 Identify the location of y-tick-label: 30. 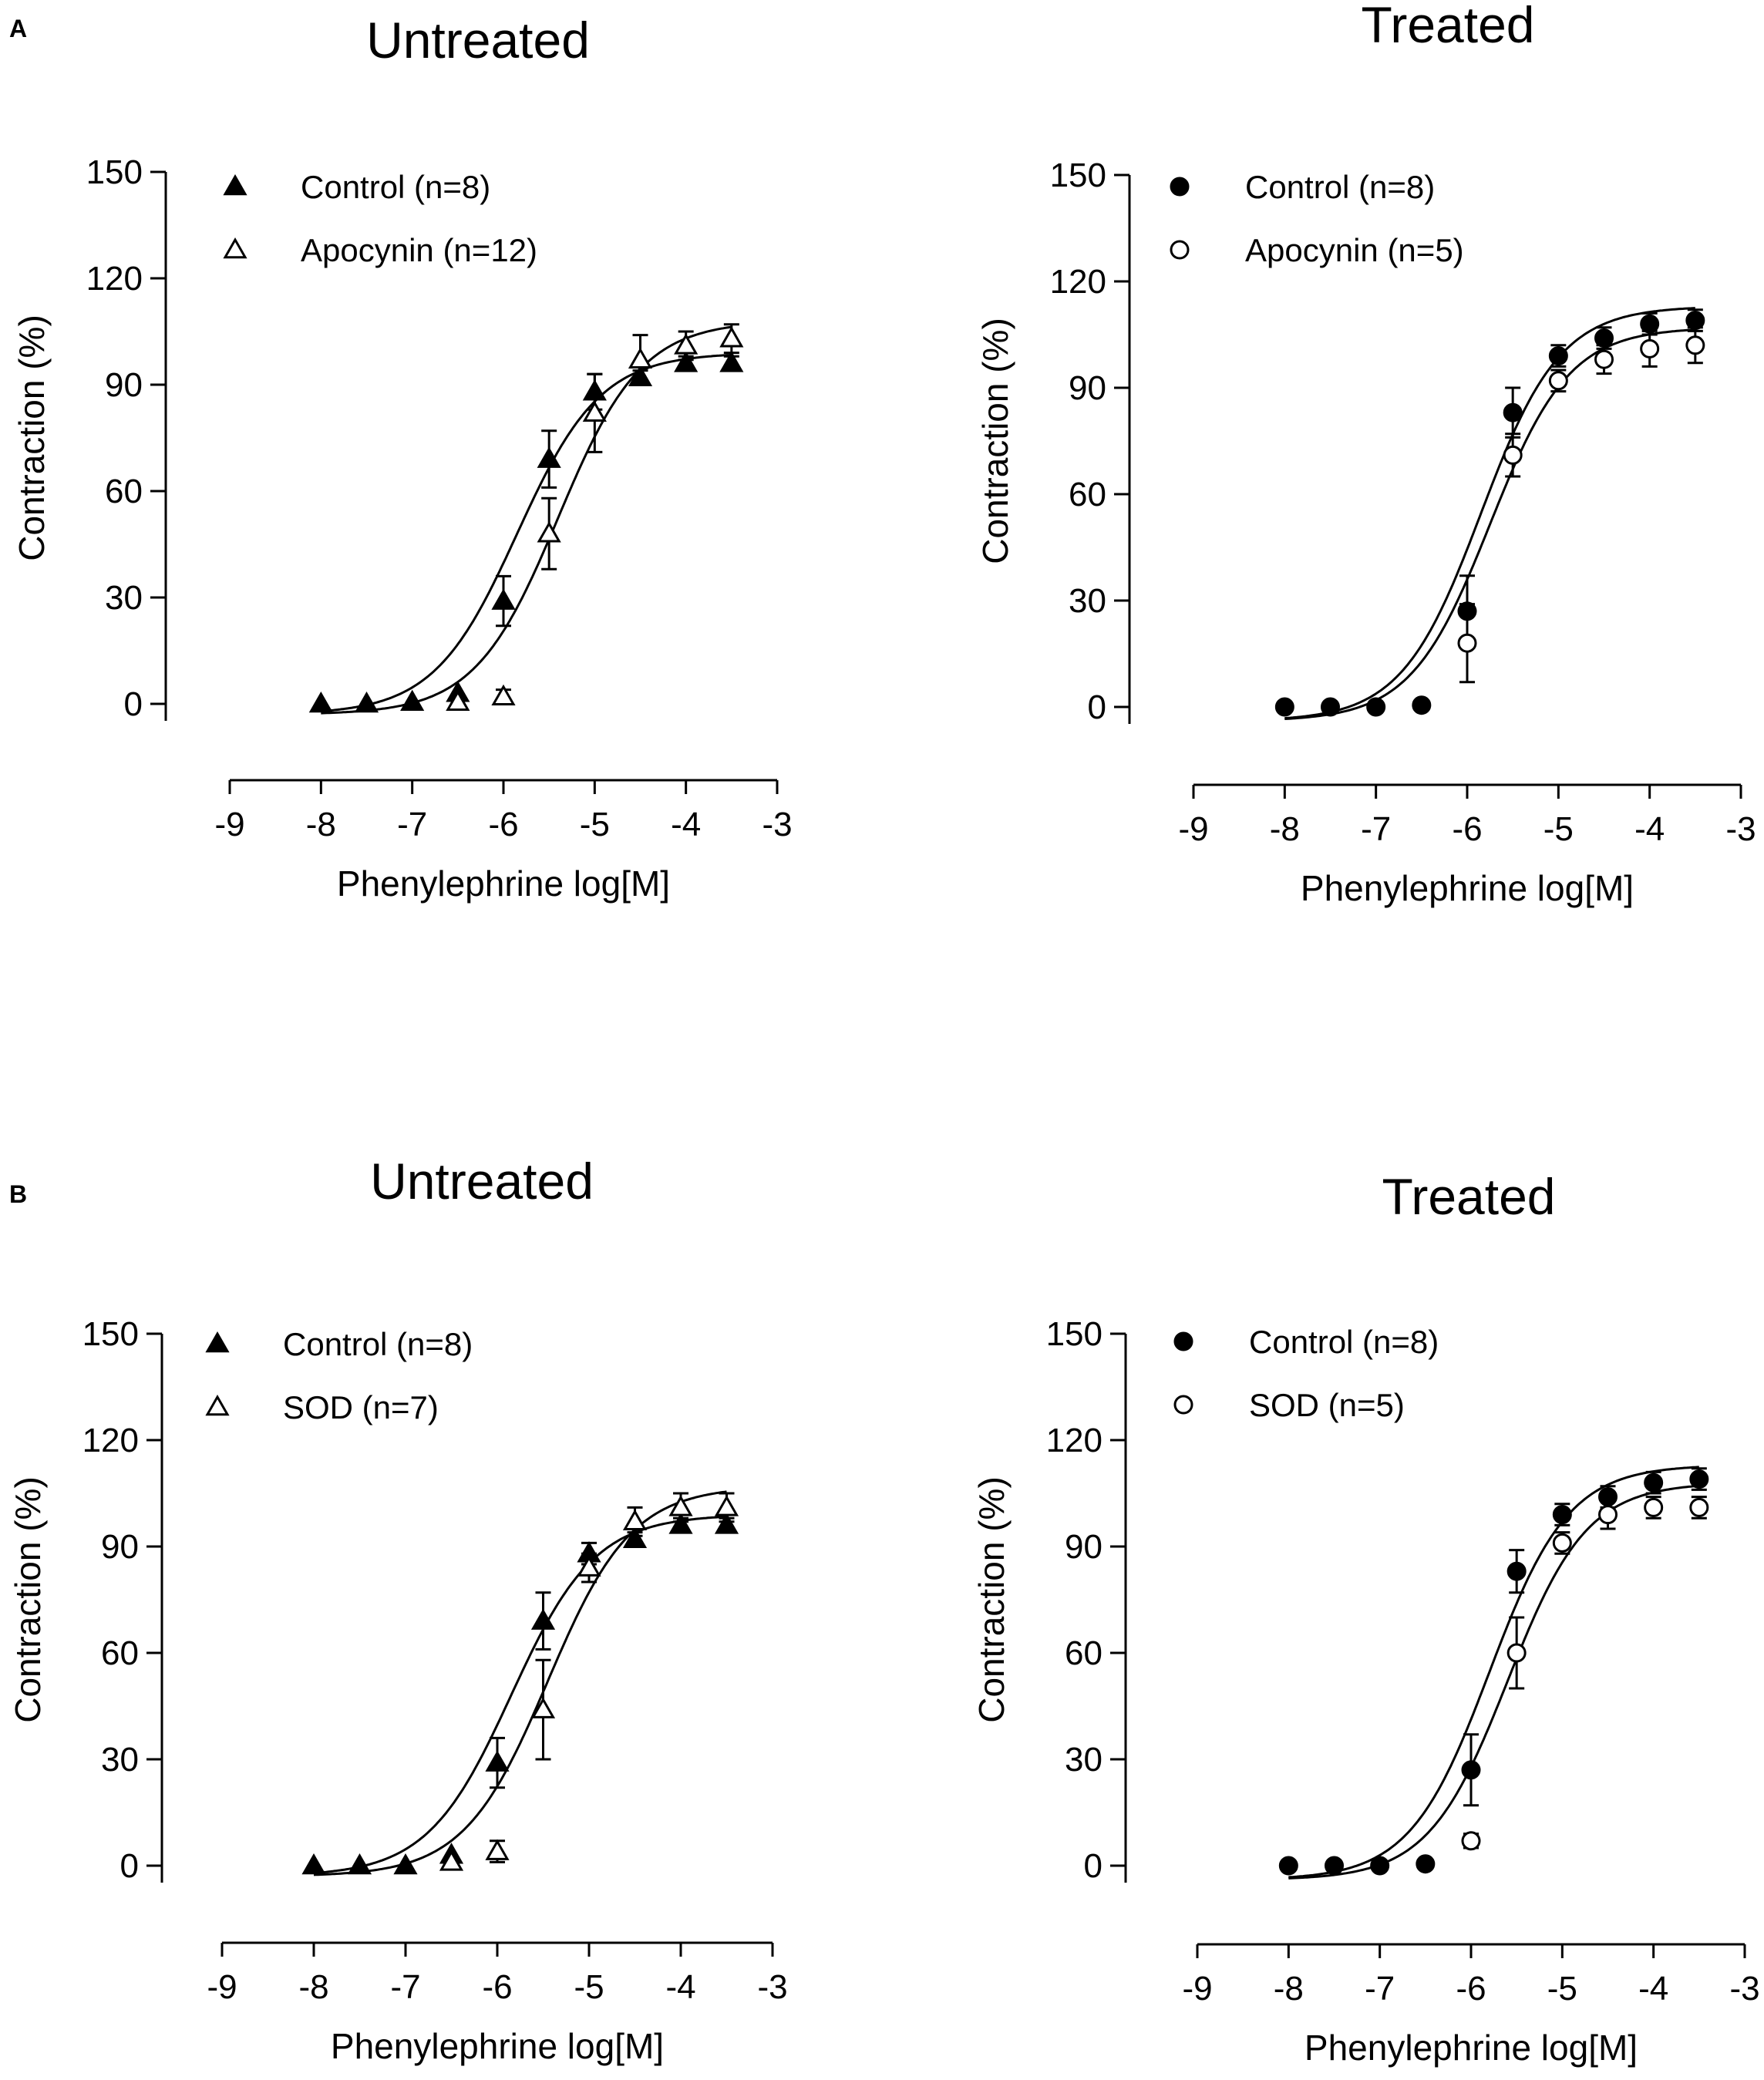
(120, 1760).